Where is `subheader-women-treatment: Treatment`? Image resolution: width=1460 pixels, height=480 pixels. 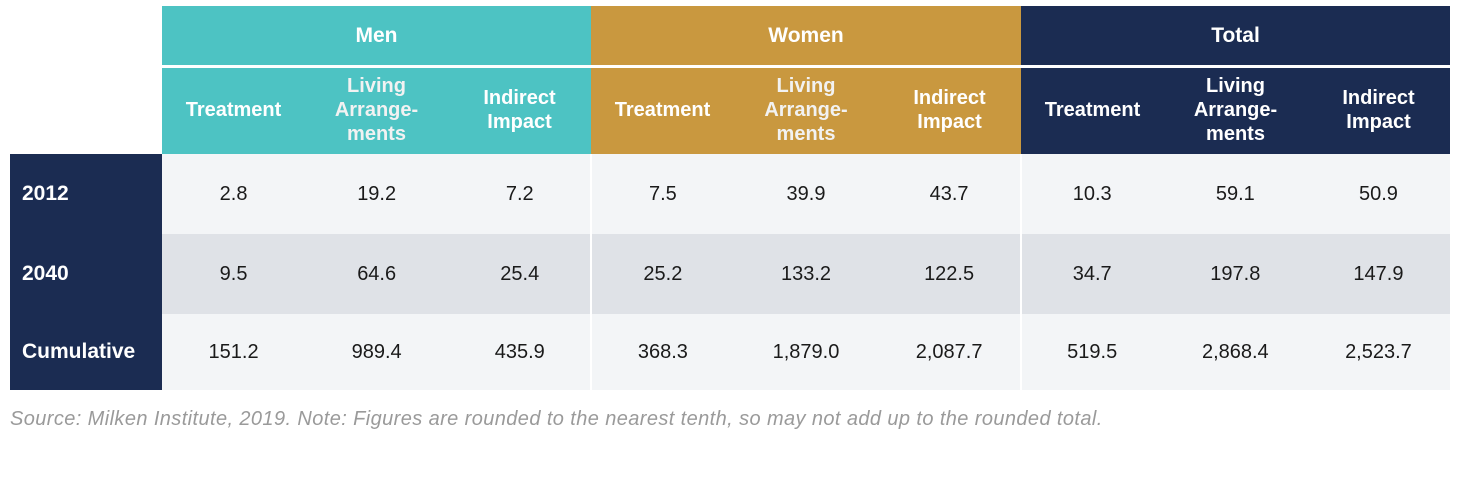 subheader-women-treatment: Treatment is located at coordinates (662, 110).